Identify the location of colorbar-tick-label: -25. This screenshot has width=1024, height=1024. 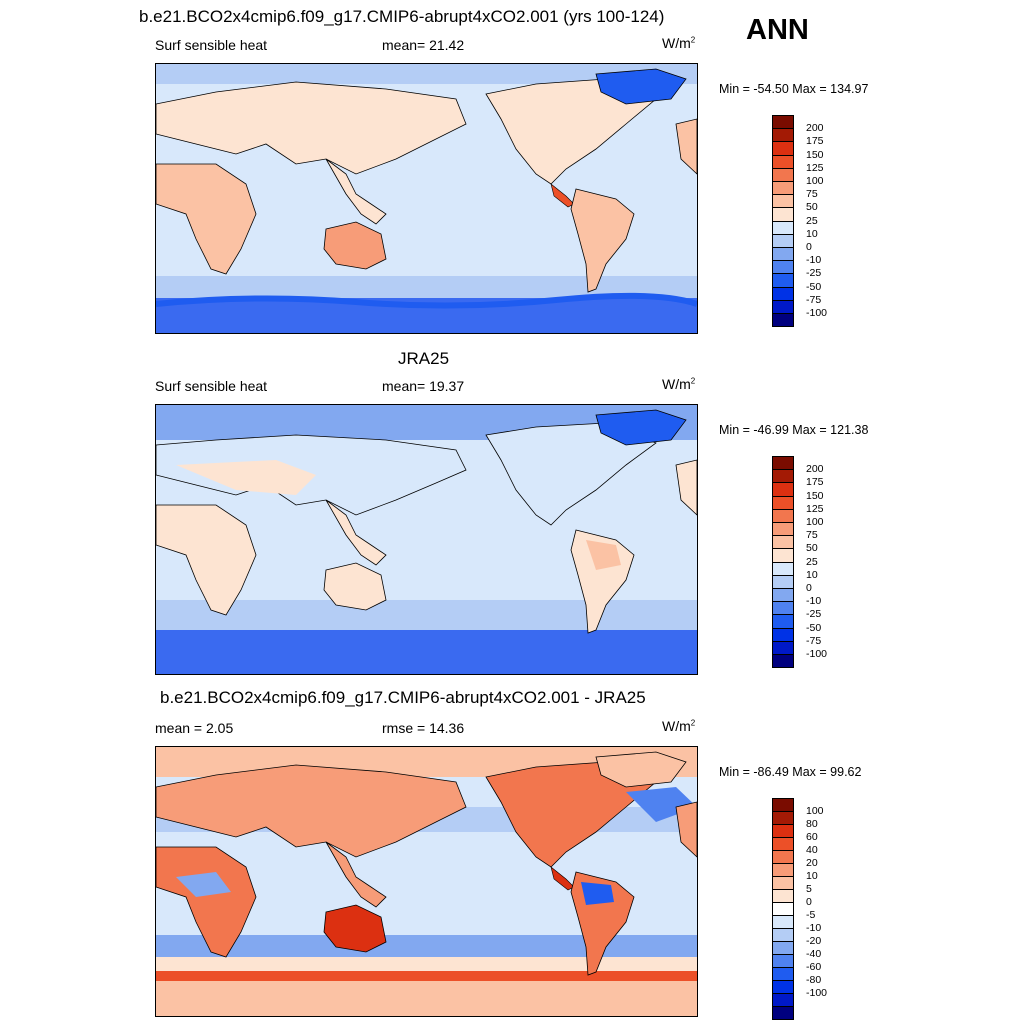
(814, 614).